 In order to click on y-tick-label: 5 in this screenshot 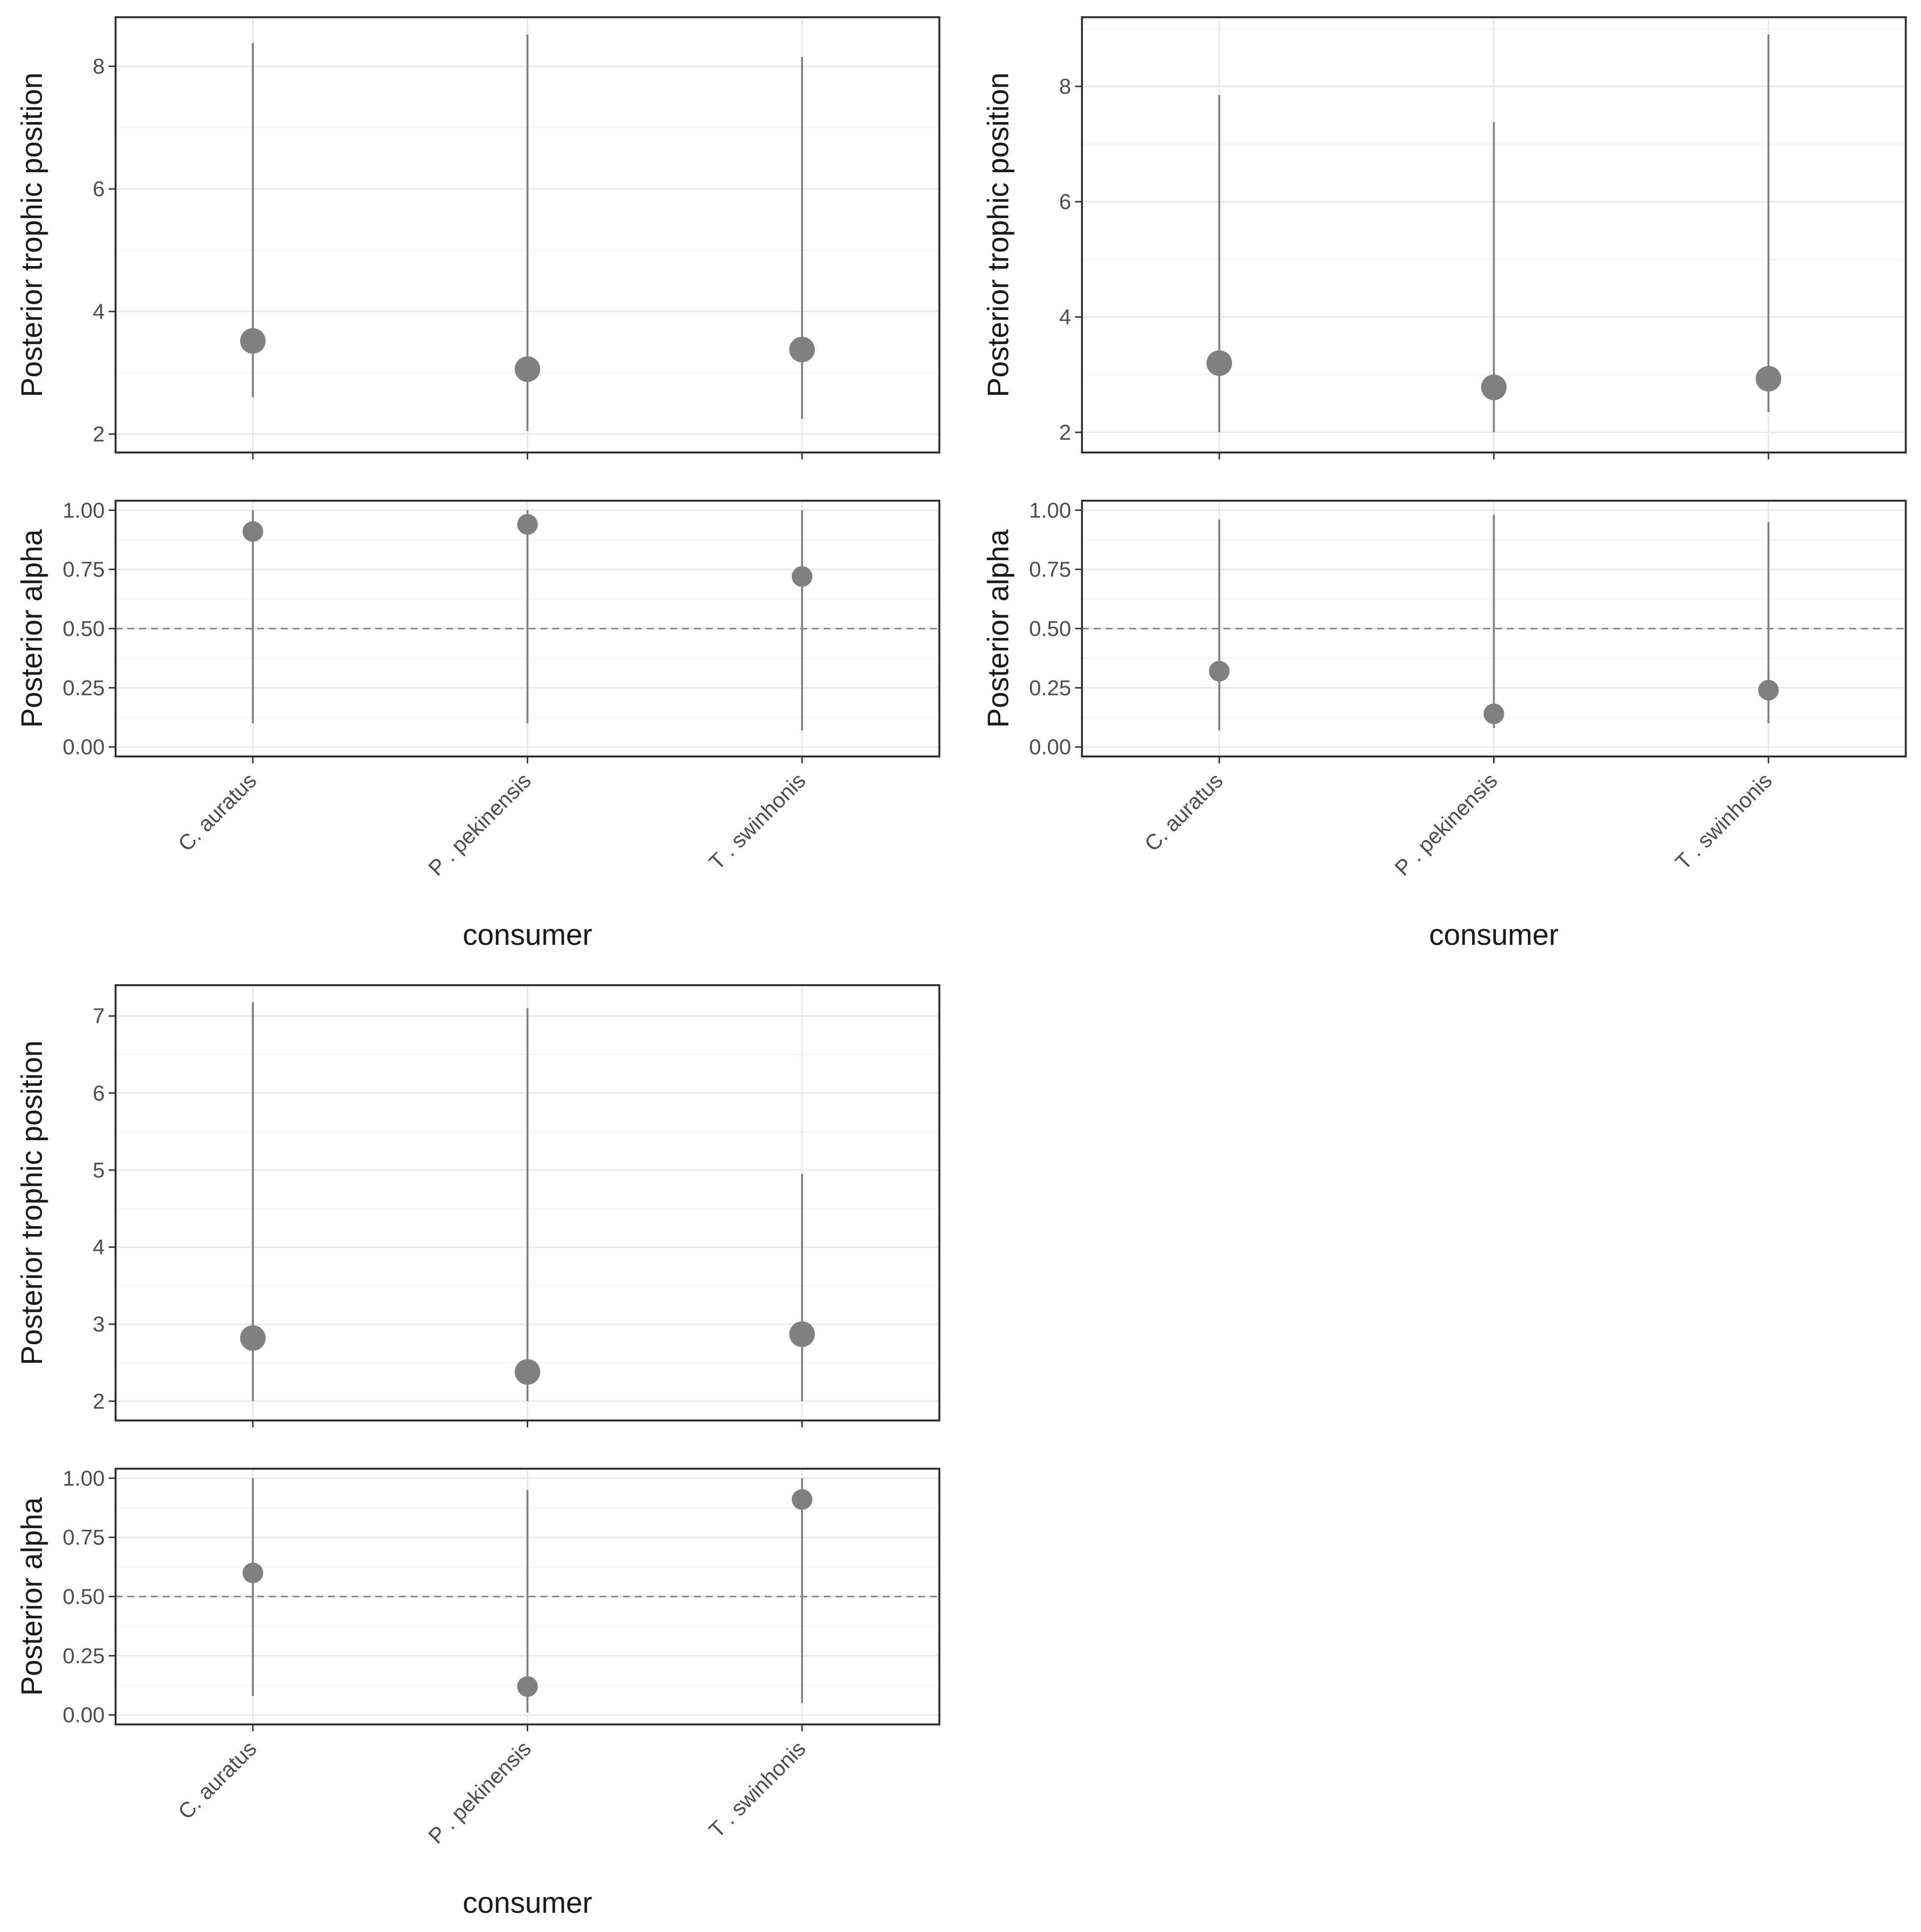, I will do `click(99, 1170)`.